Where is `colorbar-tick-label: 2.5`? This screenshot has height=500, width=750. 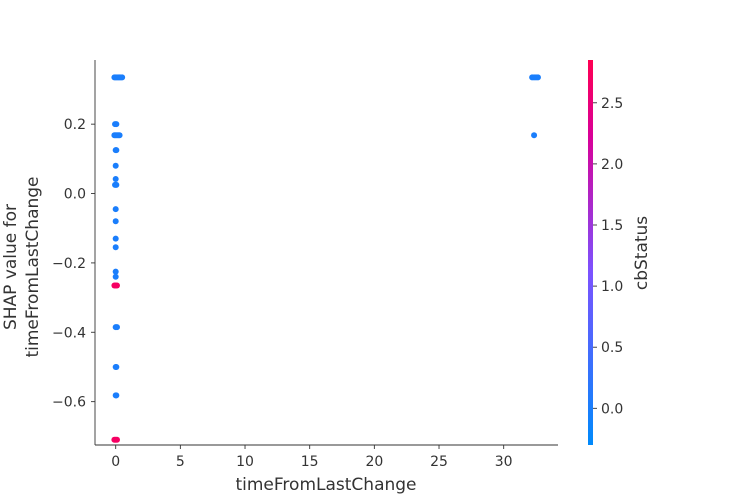 colorbar-tick-label: 2.5 is located at coordinates (612, 104).